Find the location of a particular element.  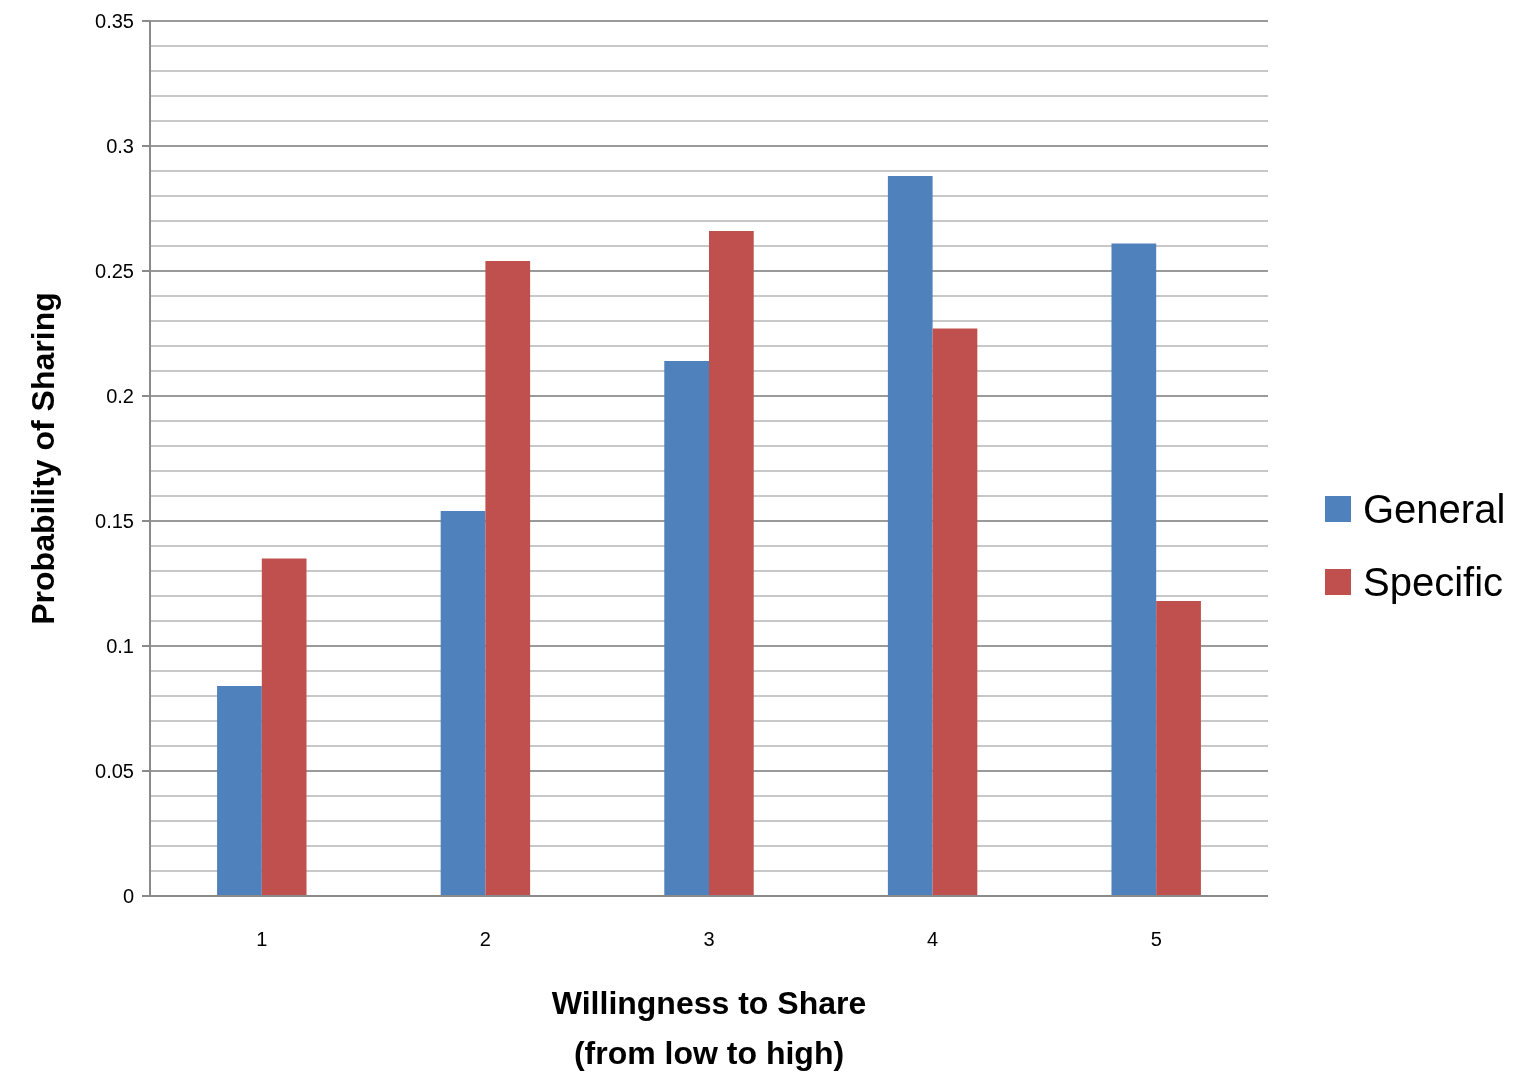

legend-label: General is located at coordinates (1434, 509).